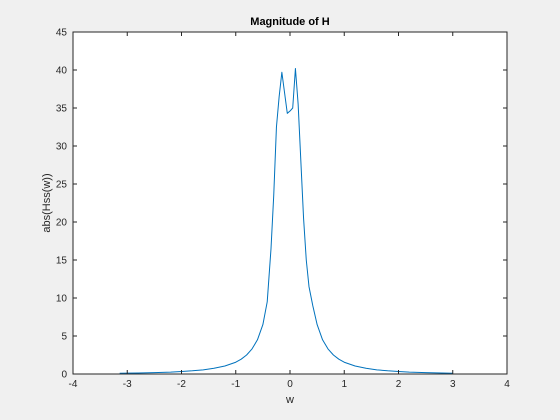 This screenshot has width=560, height=420. I want to click on chart-title: Magnitude of H, so click(289, 22).